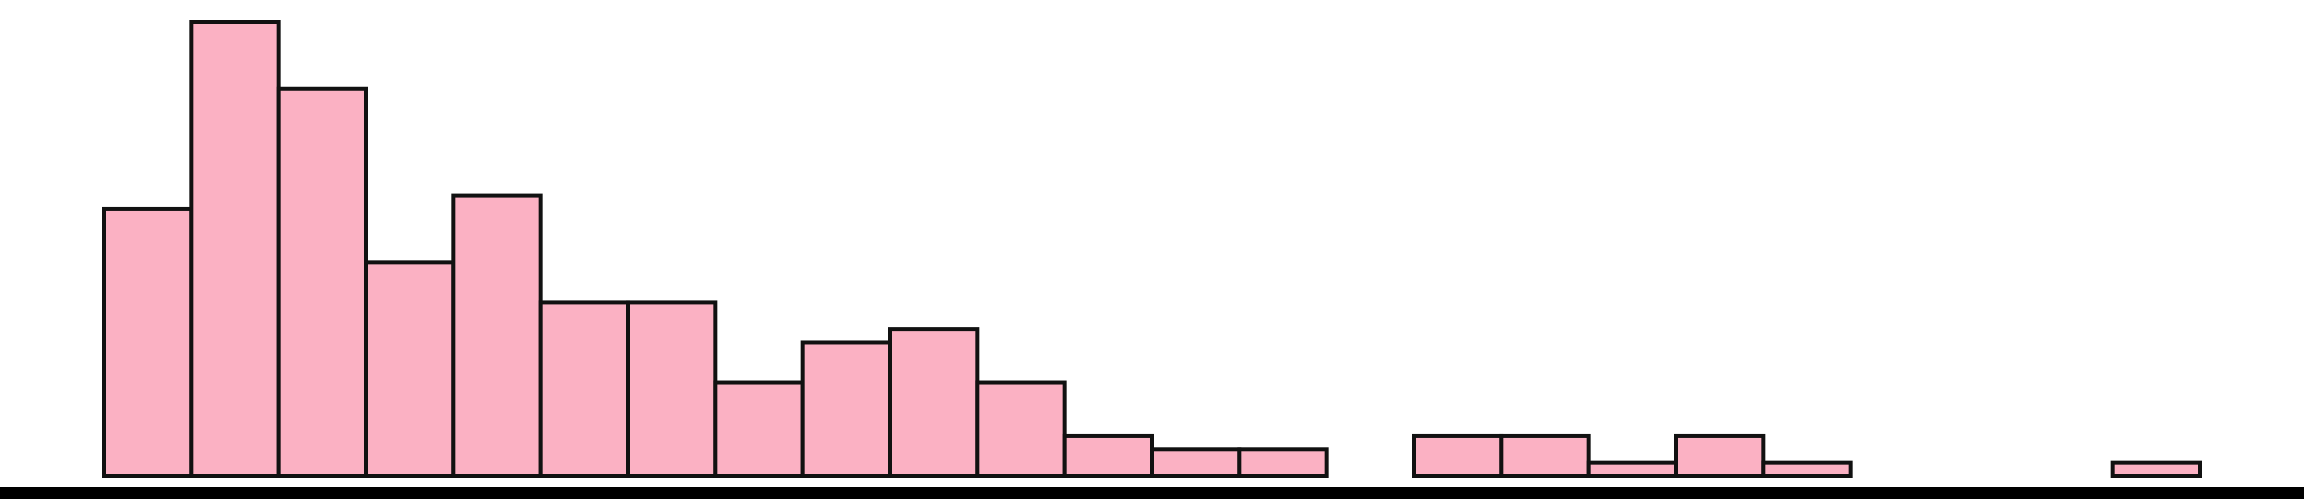  What do you see at coordinates (1152, 493) in the screenshot?
I see `x-axis-baseline` at bounding box center [1152, 493].